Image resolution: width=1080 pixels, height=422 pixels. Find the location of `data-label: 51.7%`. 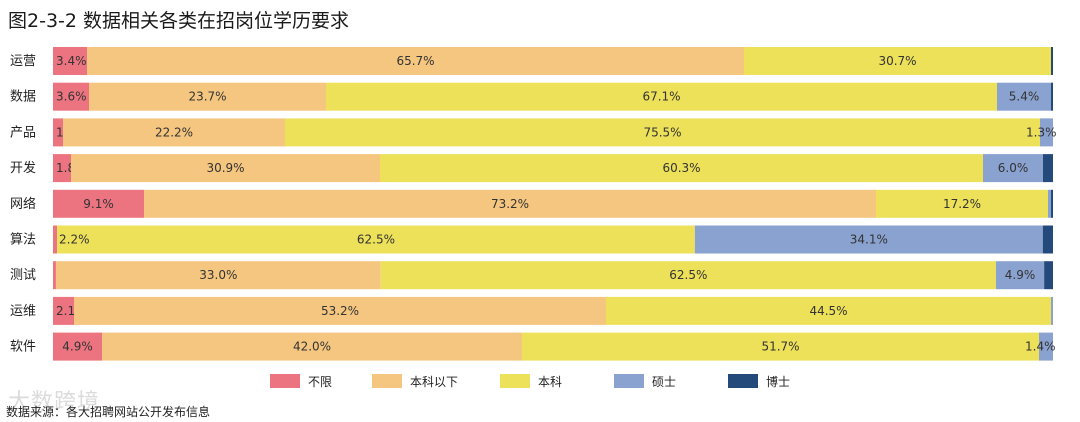

data-label: 51.7% is located at coordinates (780, 347).